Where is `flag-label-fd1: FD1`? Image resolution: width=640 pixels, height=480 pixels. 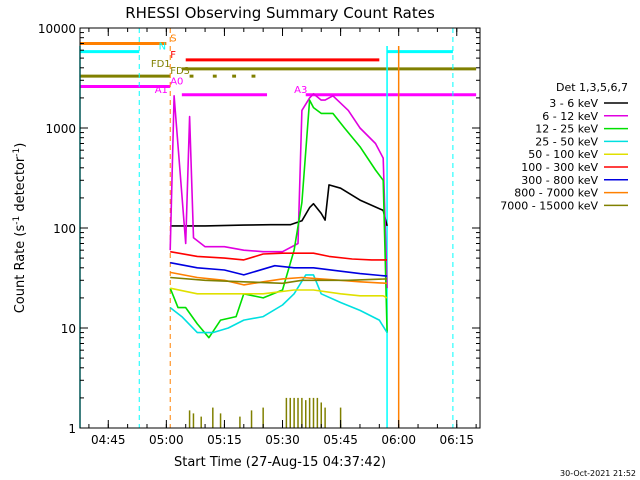
flag-label-fd1: FD1 is located at coordinates (161, 64).